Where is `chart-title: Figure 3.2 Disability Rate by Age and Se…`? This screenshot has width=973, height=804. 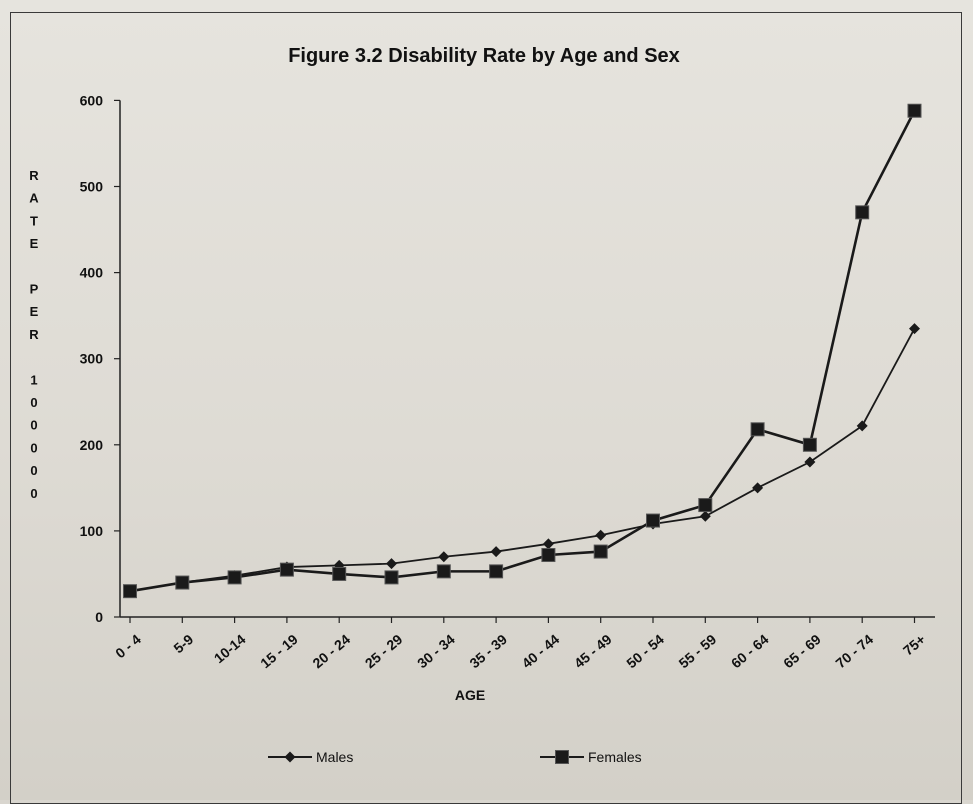
chart-title: Figure 3.2 Disability Rate by Age and Se… is located at coordinates (484, 56).